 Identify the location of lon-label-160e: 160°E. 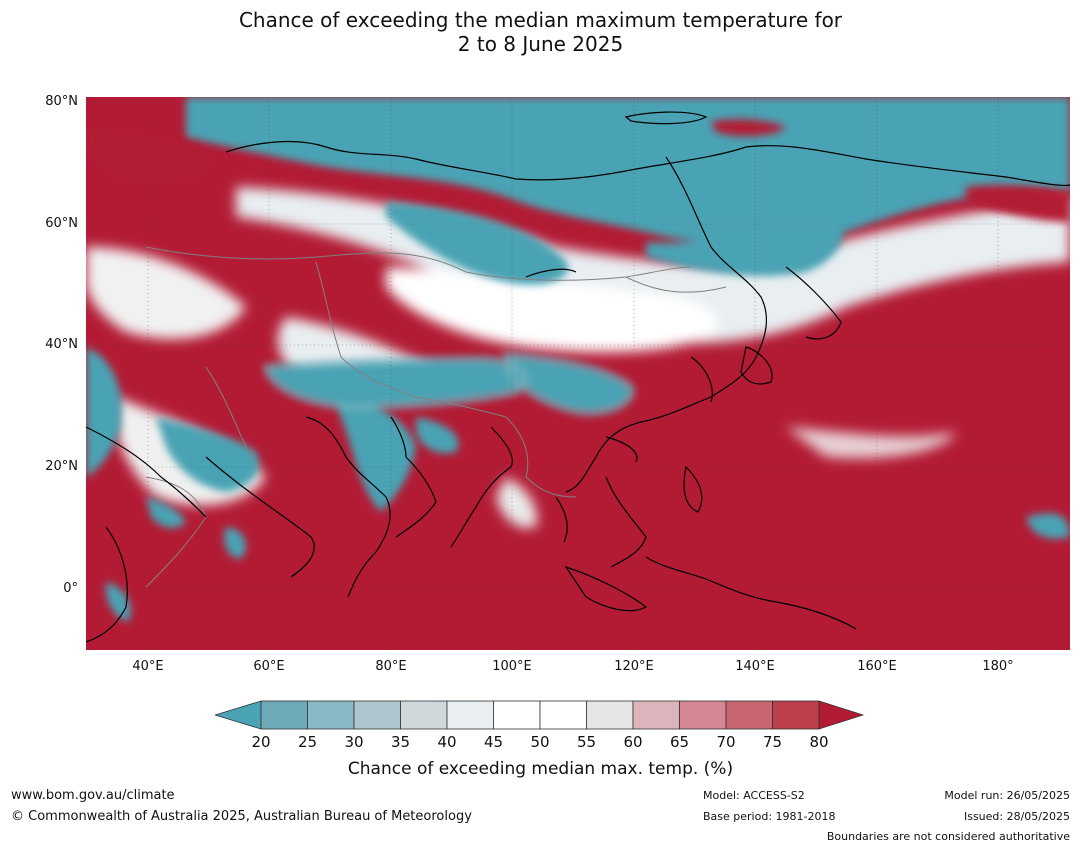
(877, 666).